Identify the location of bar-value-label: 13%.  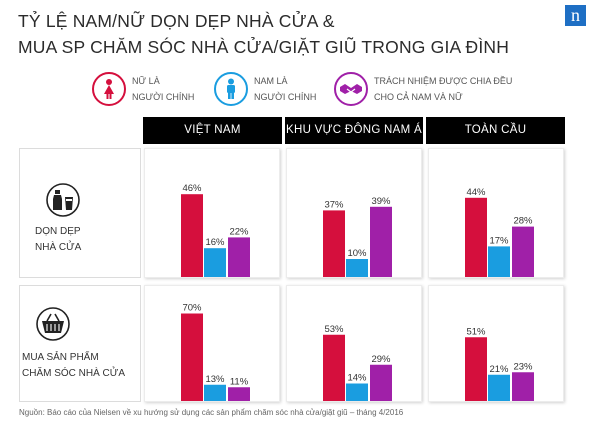
(215, 379).